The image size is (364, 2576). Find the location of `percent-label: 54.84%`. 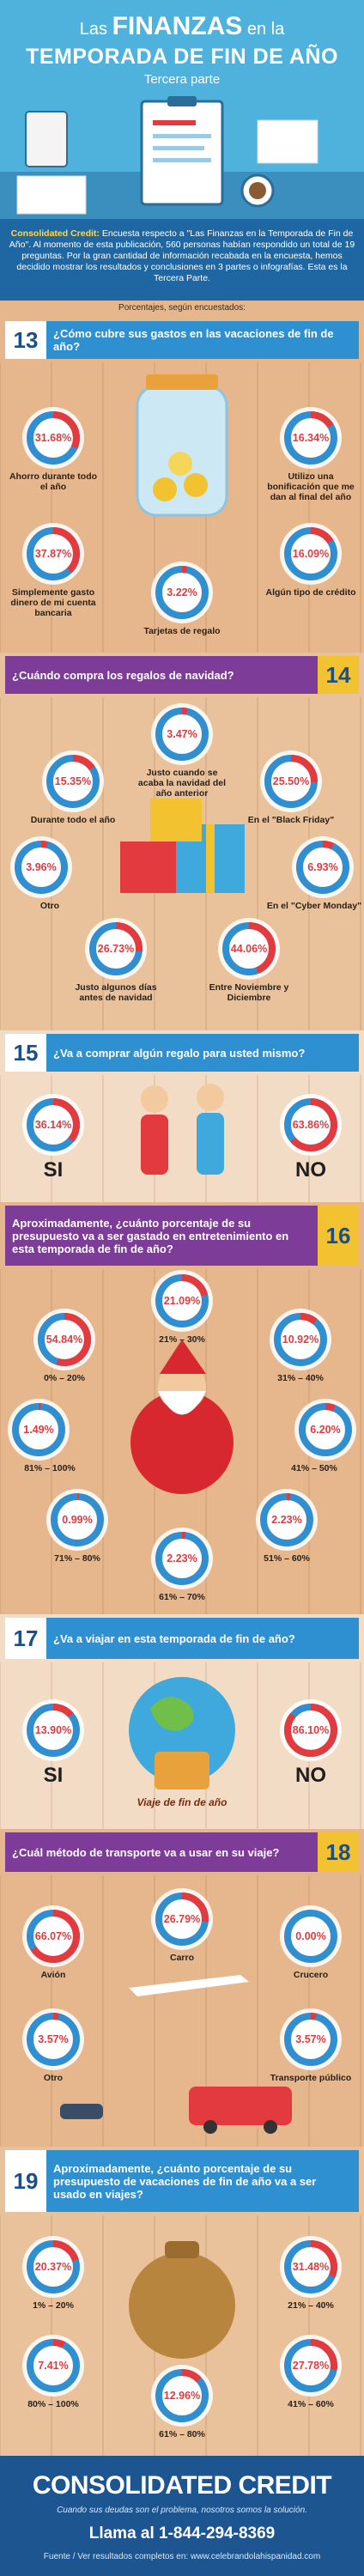

percent-label: 54.84% is located at coordinates (64, 1340).